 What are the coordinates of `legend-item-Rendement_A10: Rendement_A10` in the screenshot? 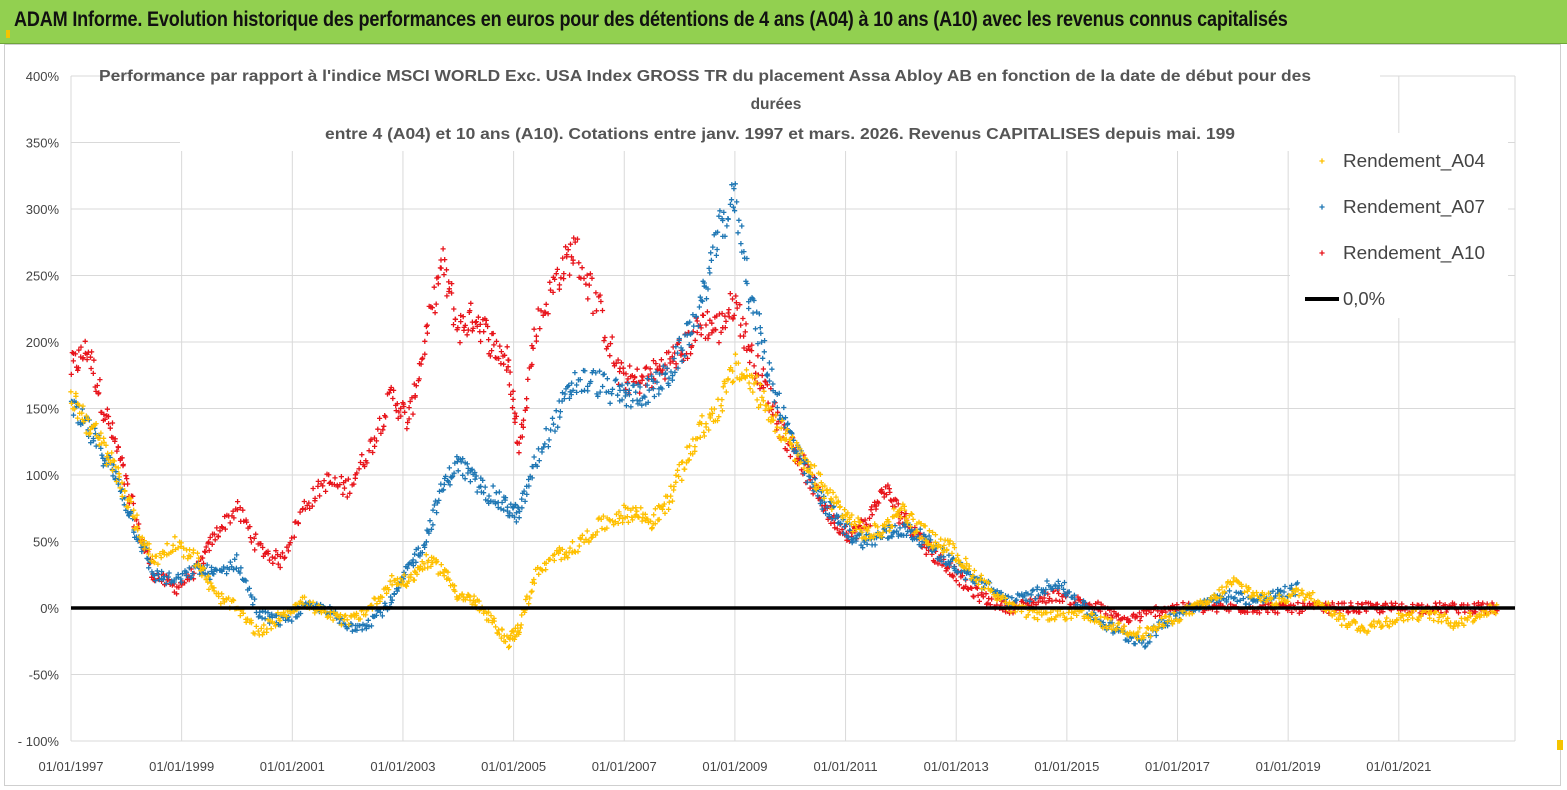 It's located at (1402, 253).